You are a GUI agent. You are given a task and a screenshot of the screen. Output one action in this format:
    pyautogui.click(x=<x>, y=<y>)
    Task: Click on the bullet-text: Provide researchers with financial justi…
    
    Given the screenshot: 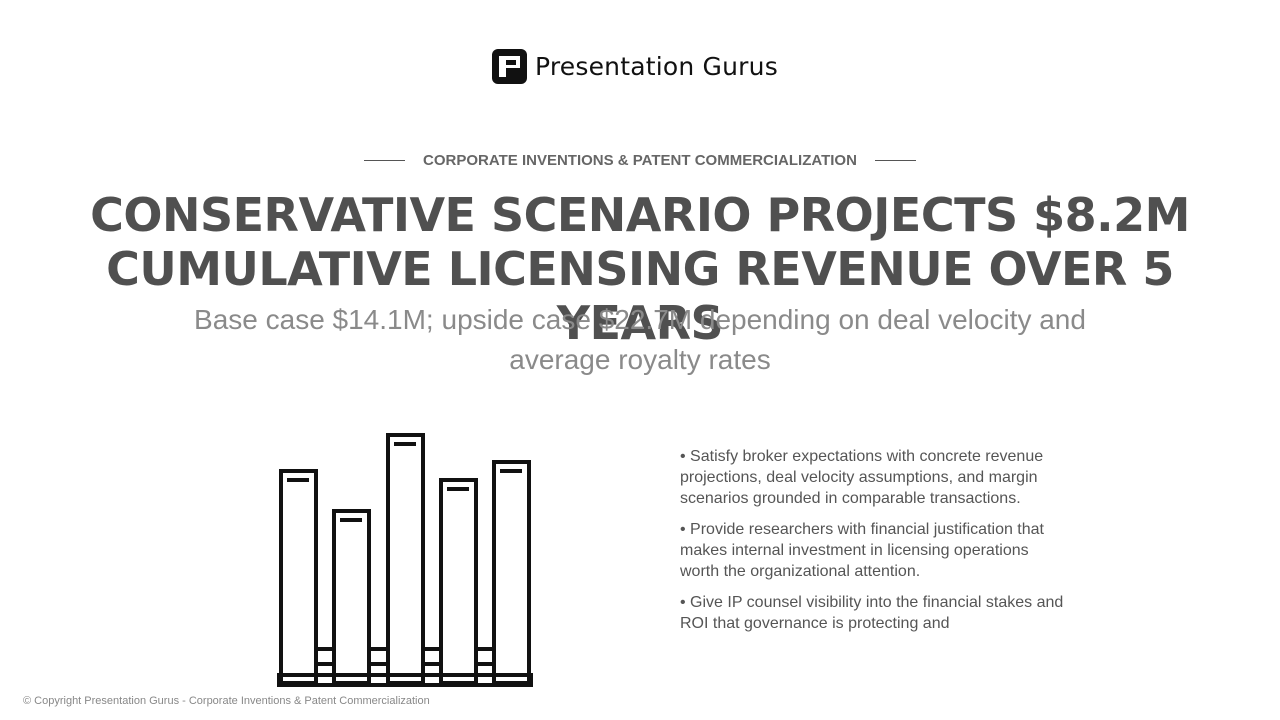 What is the action you would take?
    pyautogui.click(x=862, y=550)
    